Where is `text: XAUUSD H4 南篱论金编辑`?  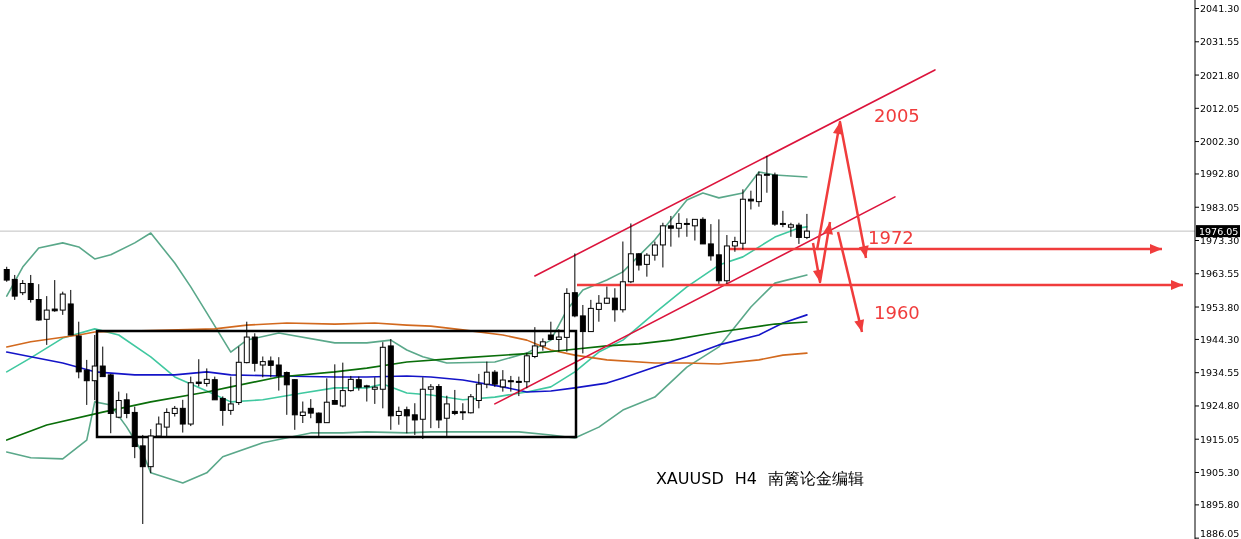 text: XAUUSD H4 南篱论金编辑 is located at coordinates (760, 478).